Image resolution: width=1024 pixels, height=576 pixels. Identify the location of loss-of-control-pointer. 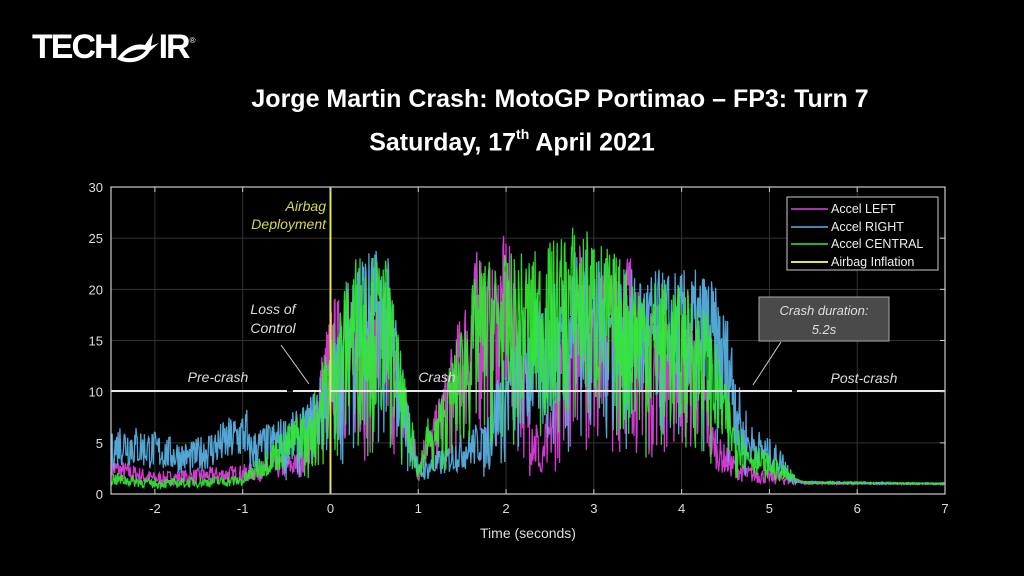
(295, 364).